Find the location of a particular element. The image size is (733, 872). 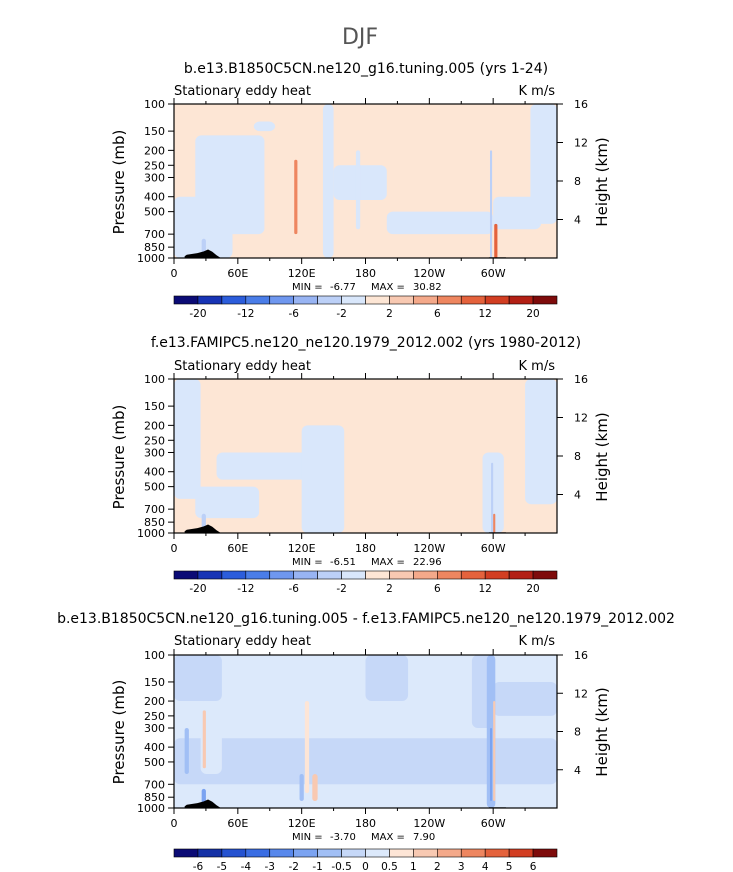

panel-1-ytick-label-3: 250 is located at coordinates (154, 165).